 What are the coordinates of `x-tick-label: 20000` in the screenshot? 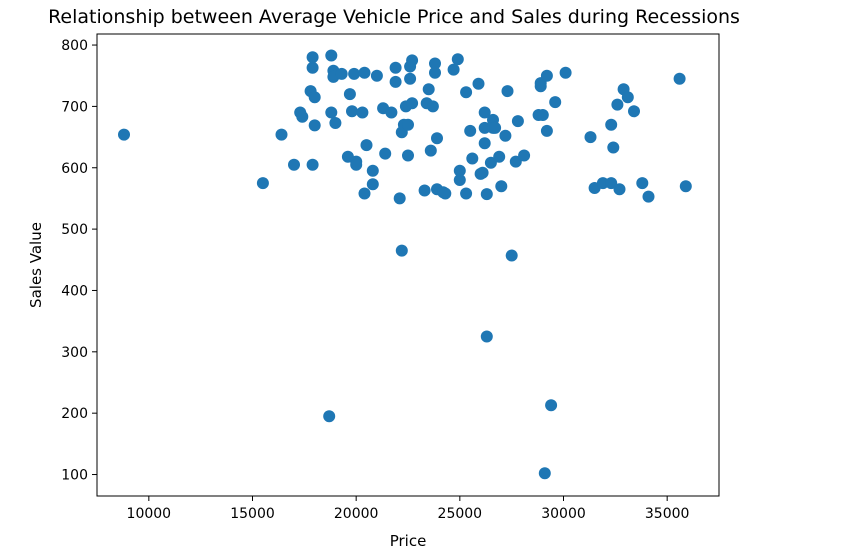 It's located at (356, 514).